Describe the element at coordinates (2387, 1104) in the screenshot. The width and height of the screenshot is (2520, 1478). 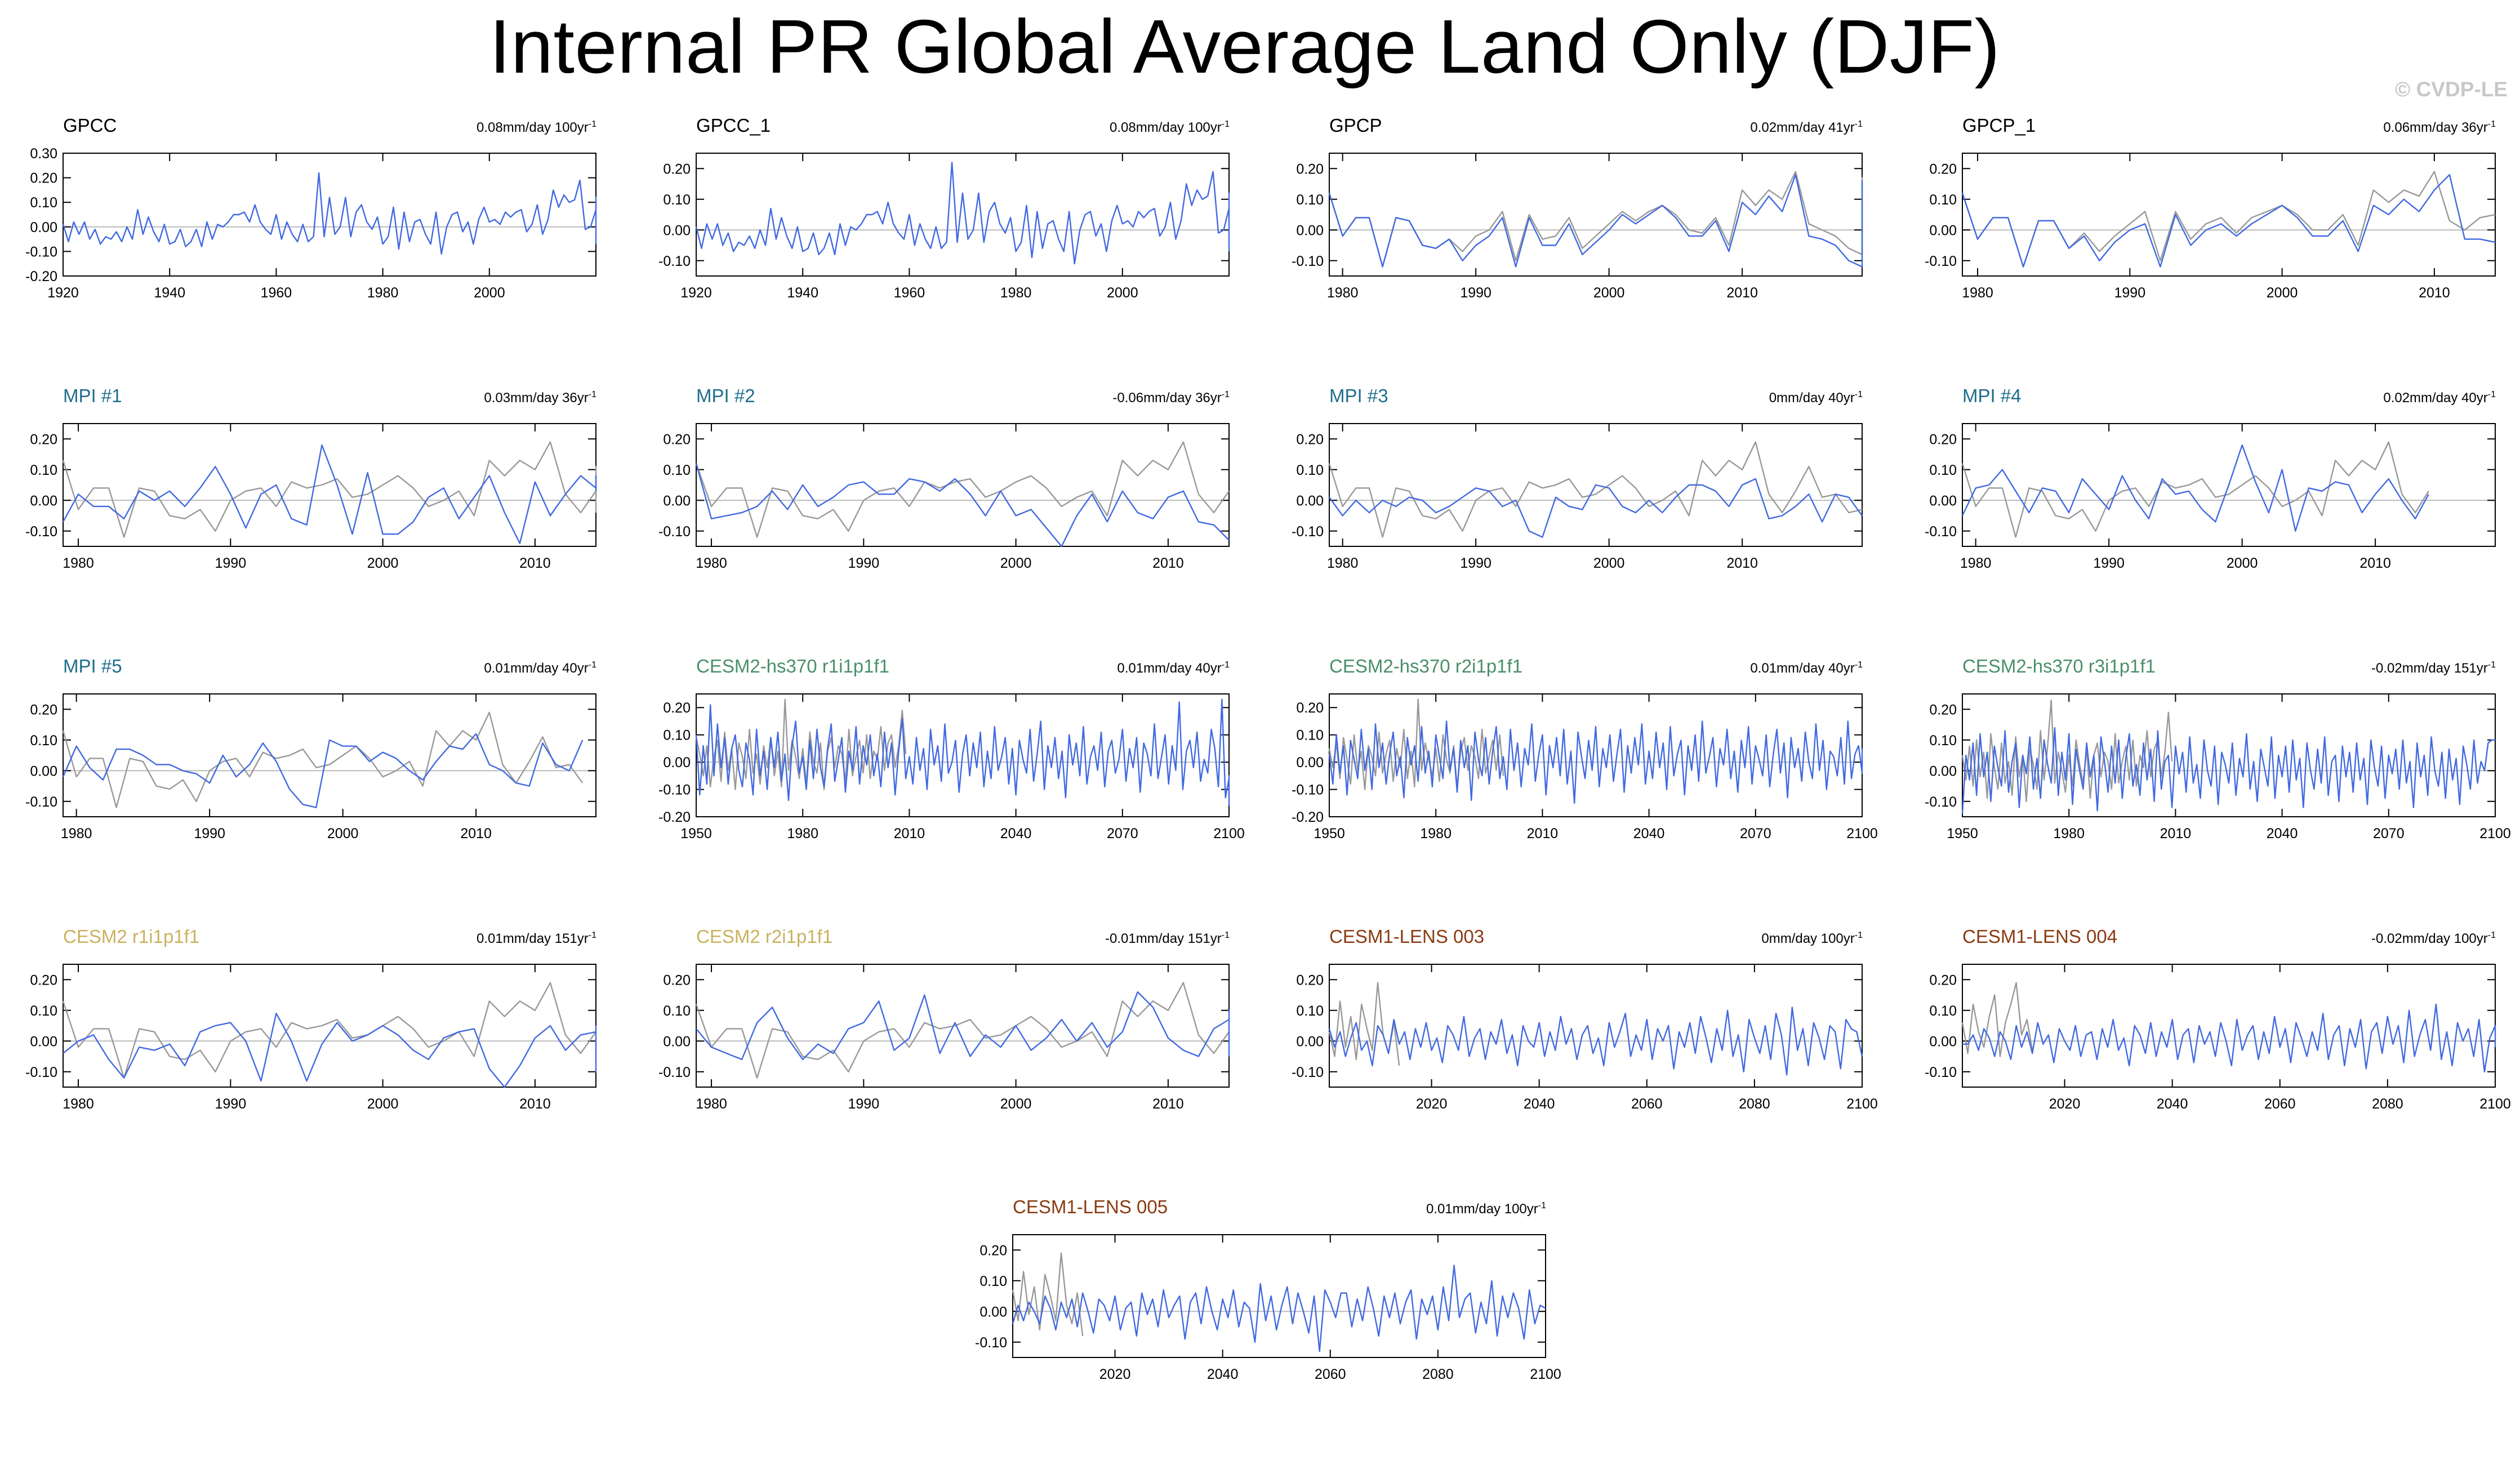
I see `x-tick-label: 2080` at that location.